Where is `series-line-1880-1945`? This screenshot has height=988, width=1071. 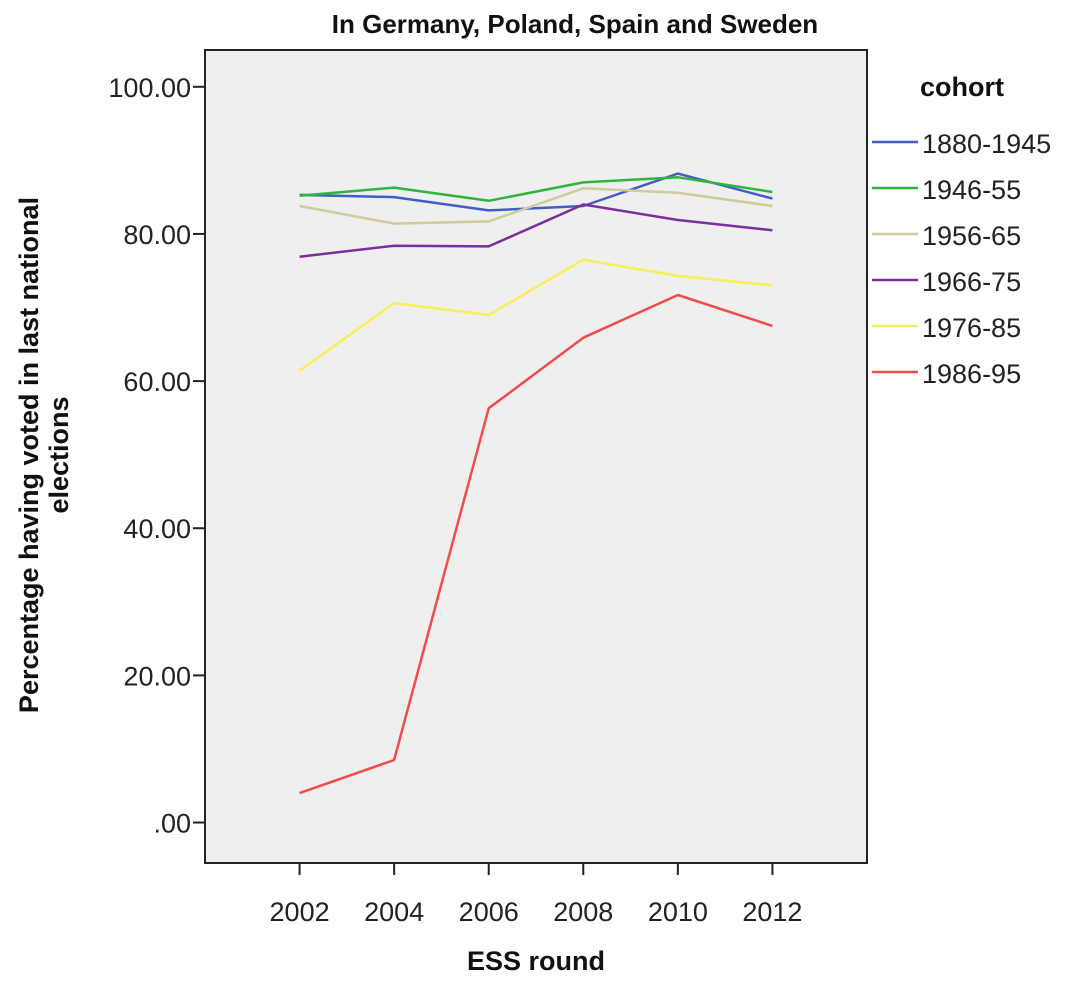 series-line-1880-1945 is located at coordinates (536, 192).